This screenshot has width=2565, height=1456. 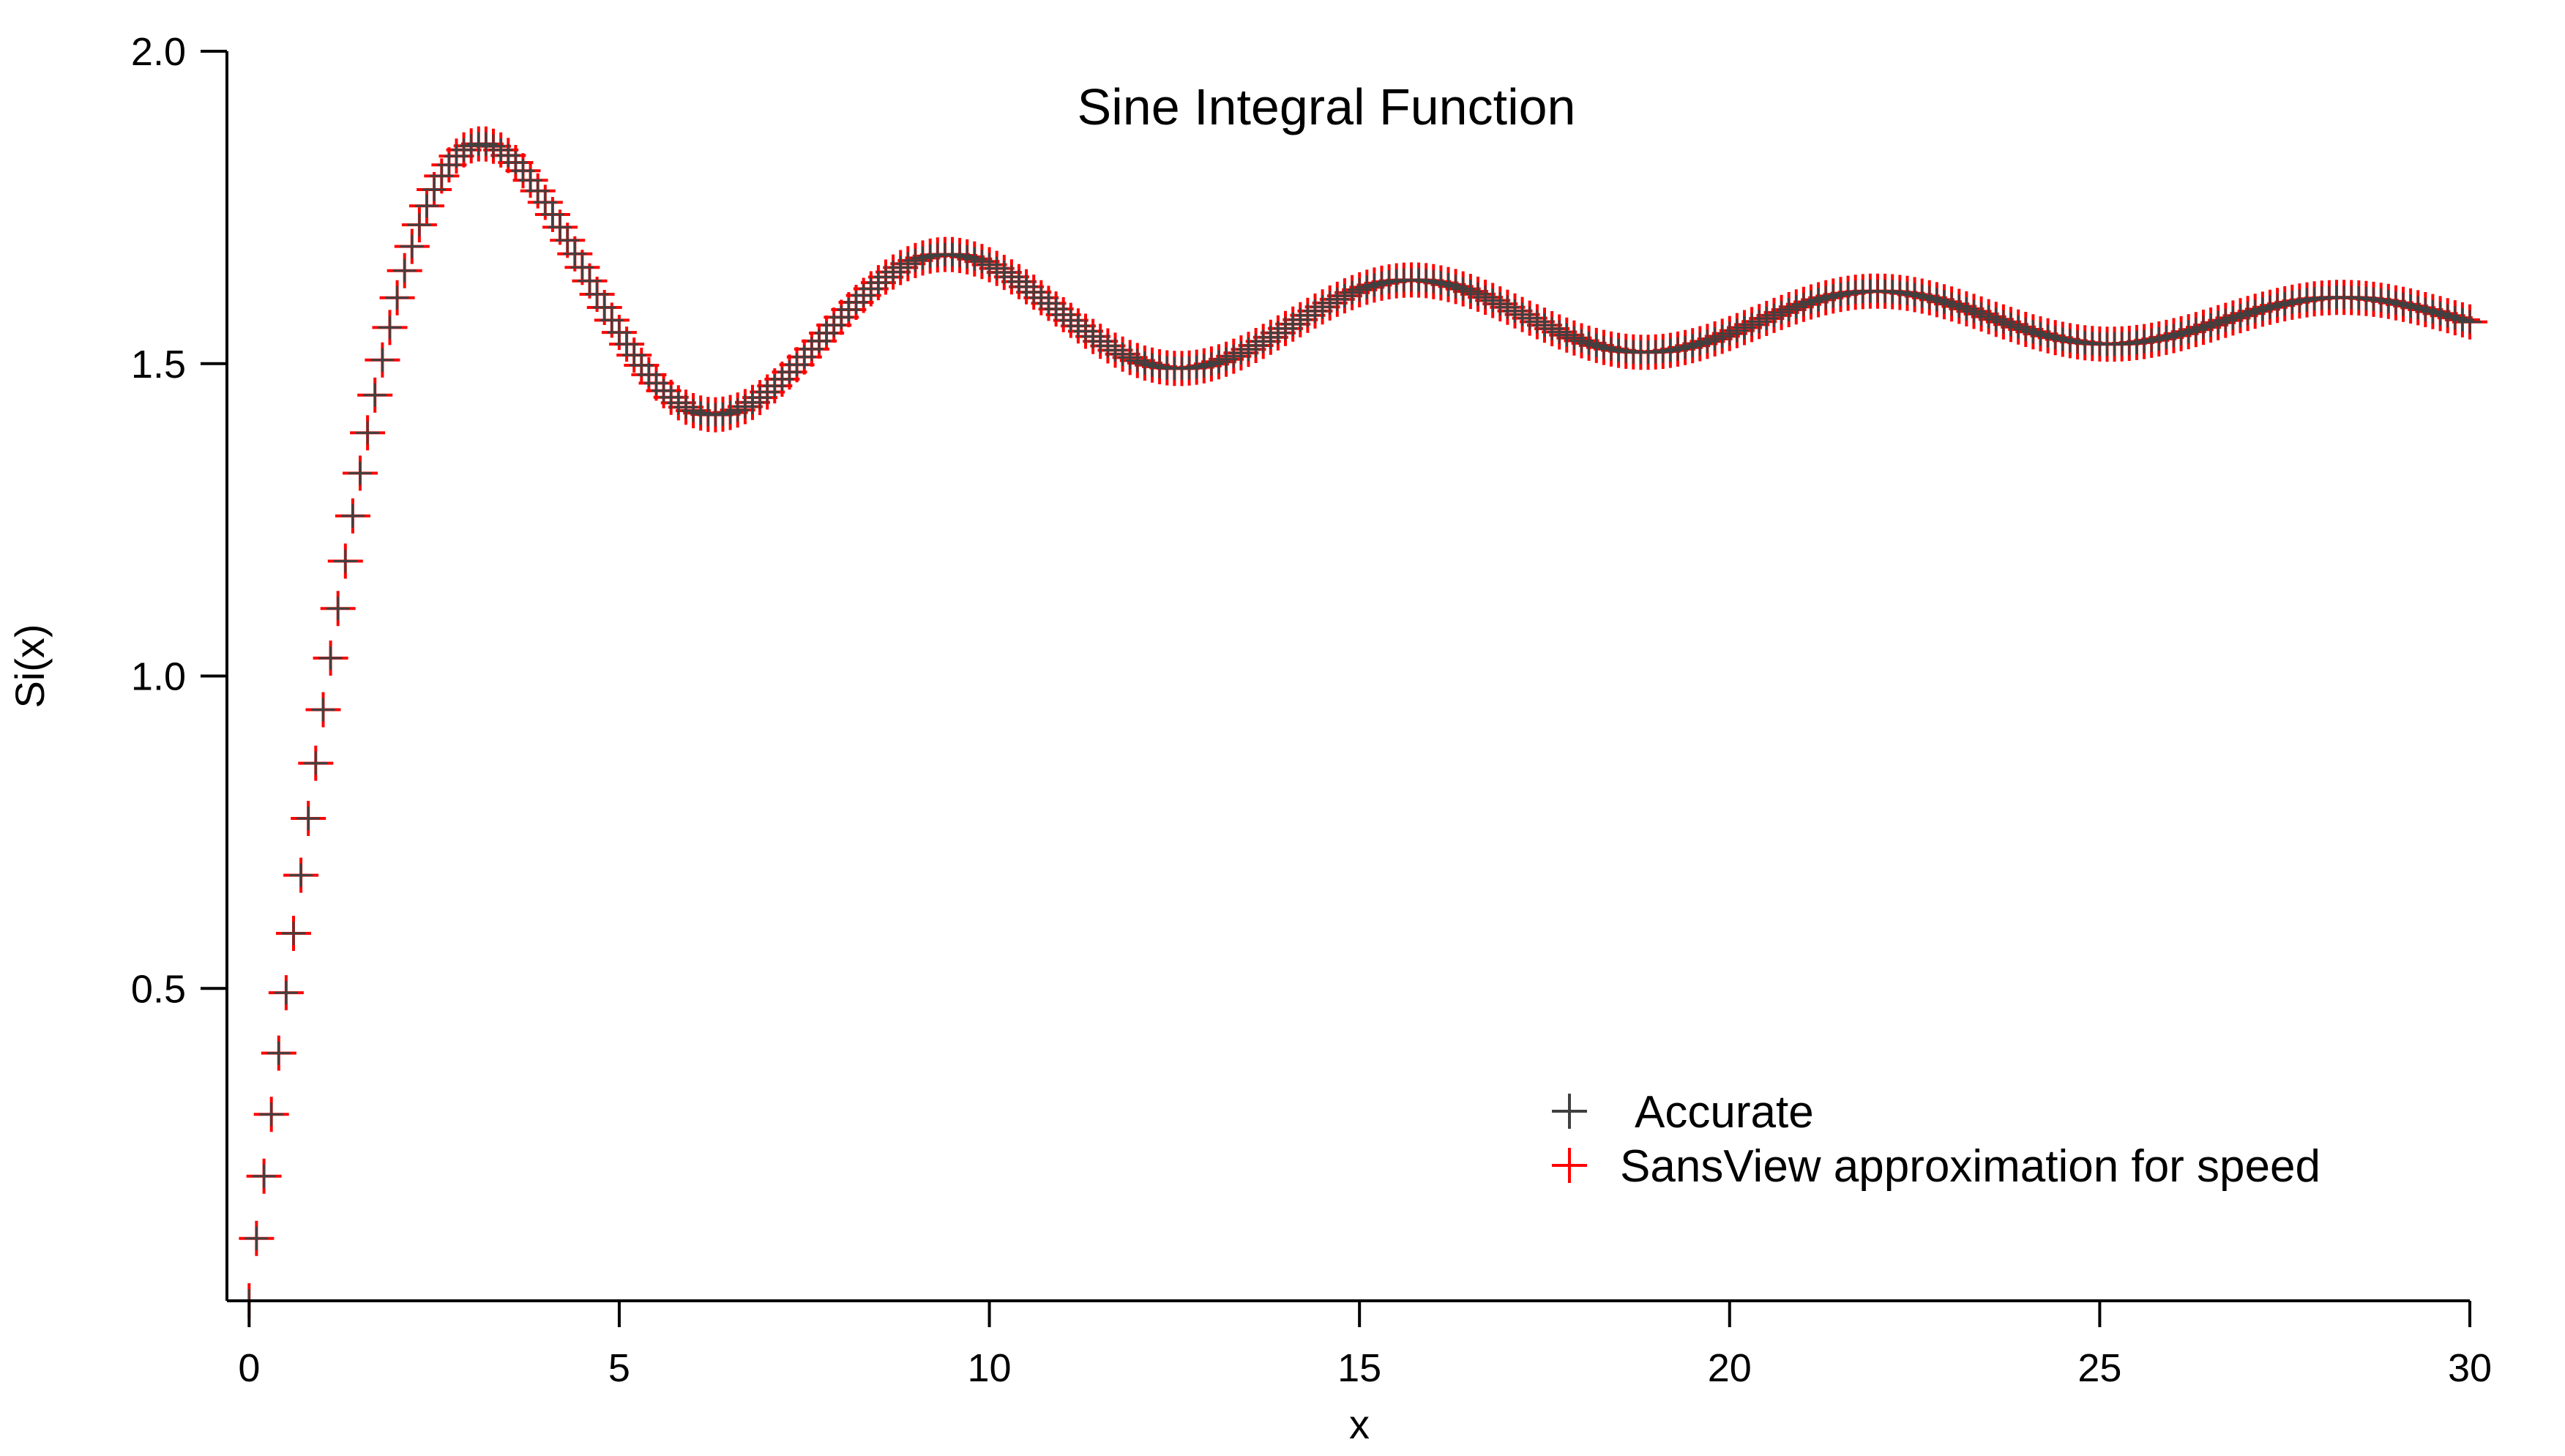 I want to click on x-tick-label: 10, so click(x=990, y=1368).